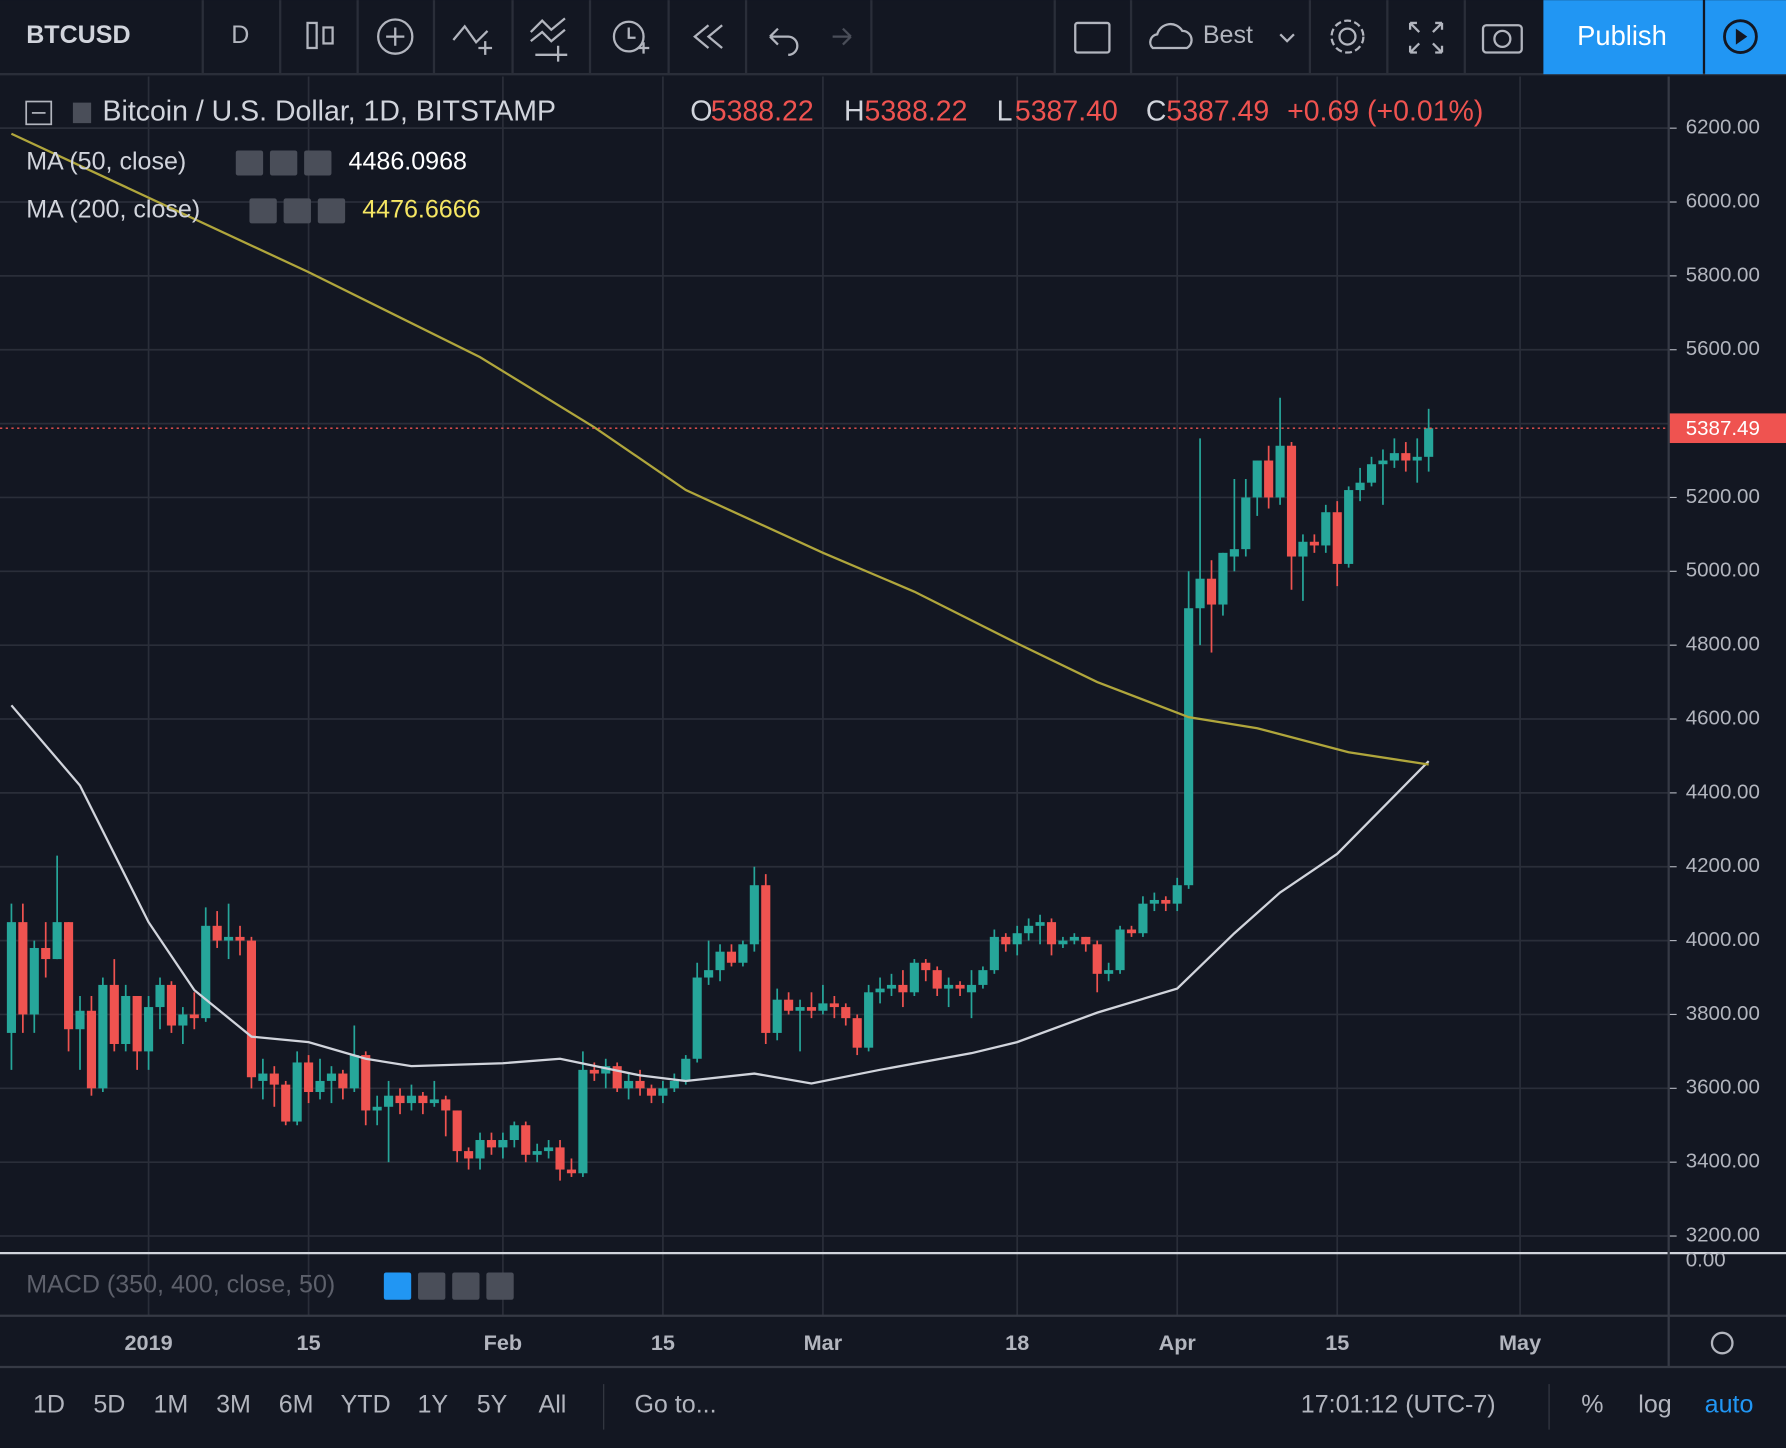  Describe the element at coordinates (109, 1404) in the screenshot. I see `range-button: 5D` at that location.